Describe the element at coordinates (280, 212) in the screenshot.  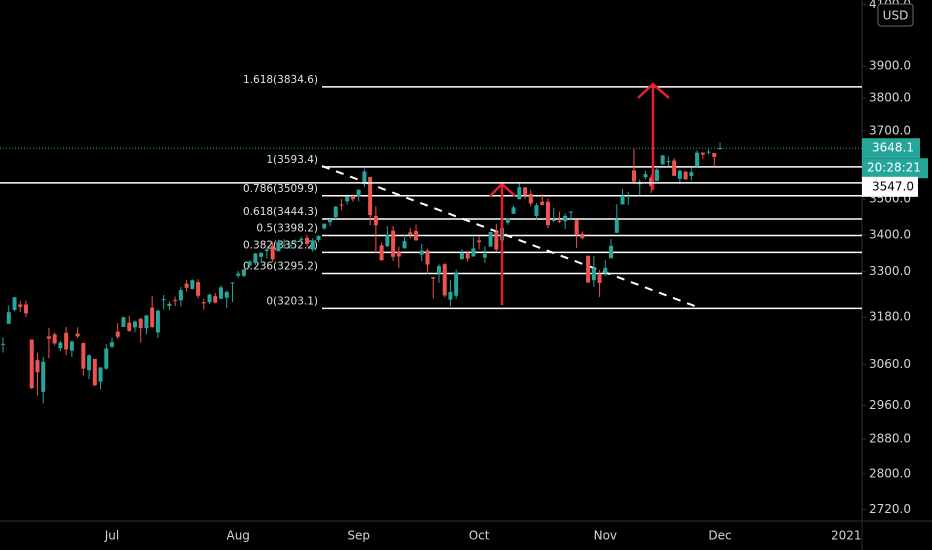
I see `fib-label: 0.618(3444.3)` at that location.